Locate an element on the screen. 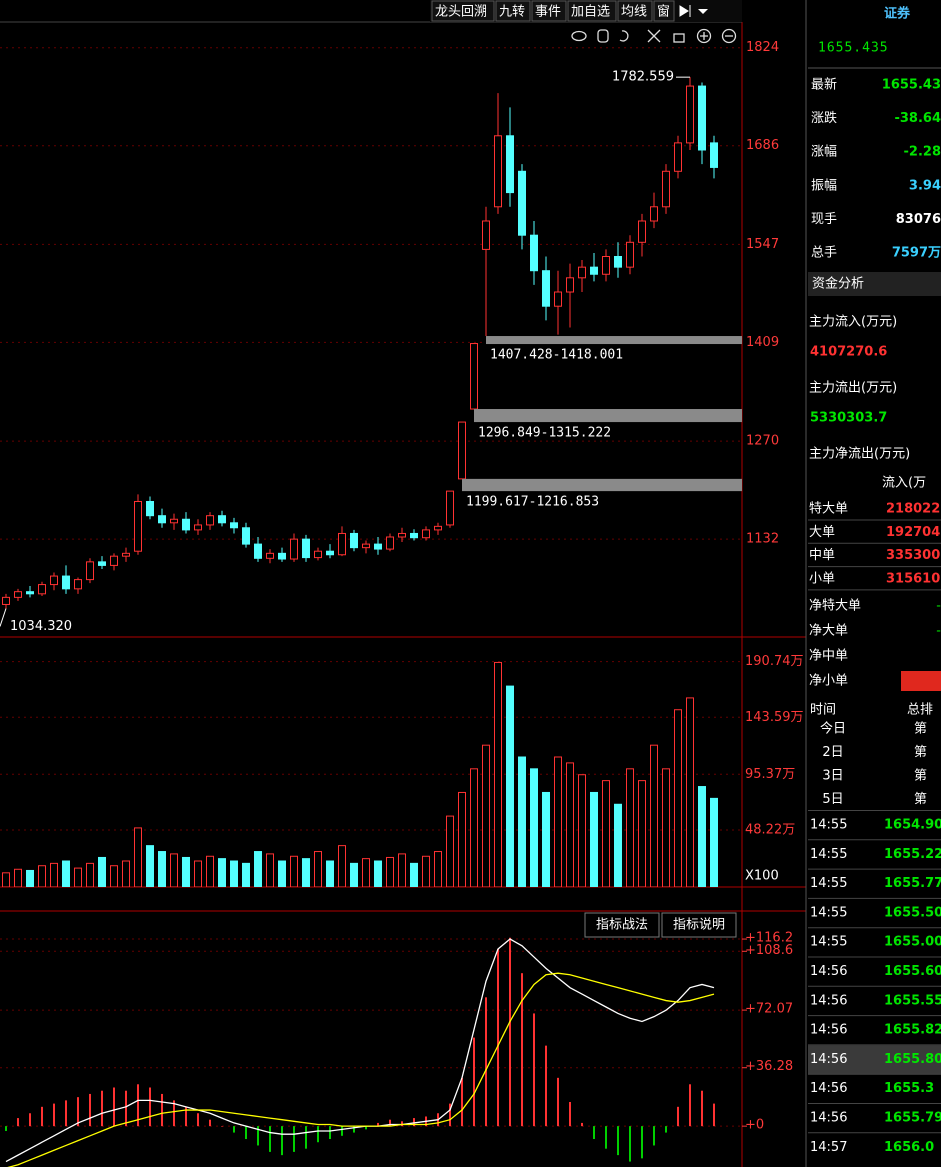 This screenshot has height=1167, width=941. y-tick-label: +108.6 is located at coordinates (769, 950).